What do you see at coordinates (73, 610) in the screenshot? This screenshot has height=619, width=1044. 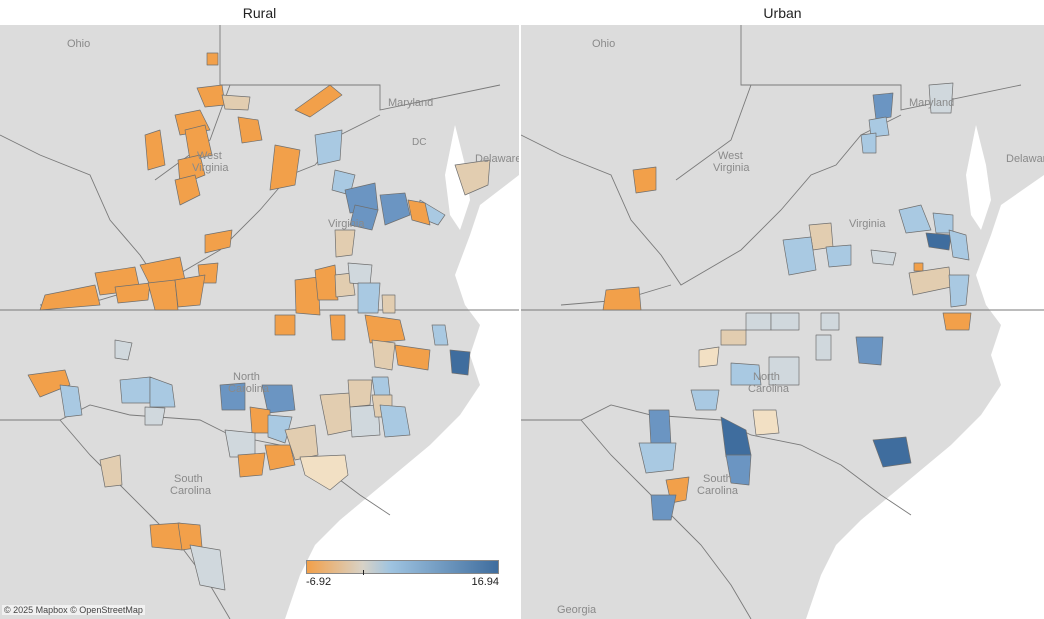 I see `map-attribution: © 2025 Mapbox © OpenStreetMap` at bounding box center [73, 610].